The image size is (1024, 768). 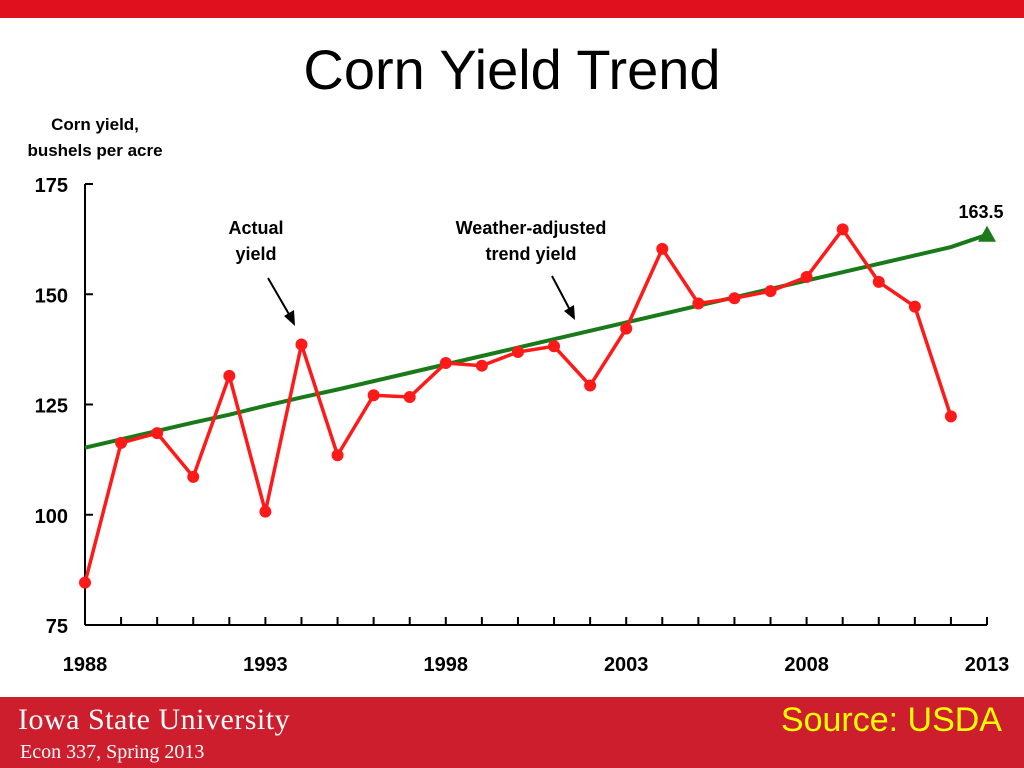 I want to click on annotation-actual-arrow, so click(x=279, y=297).